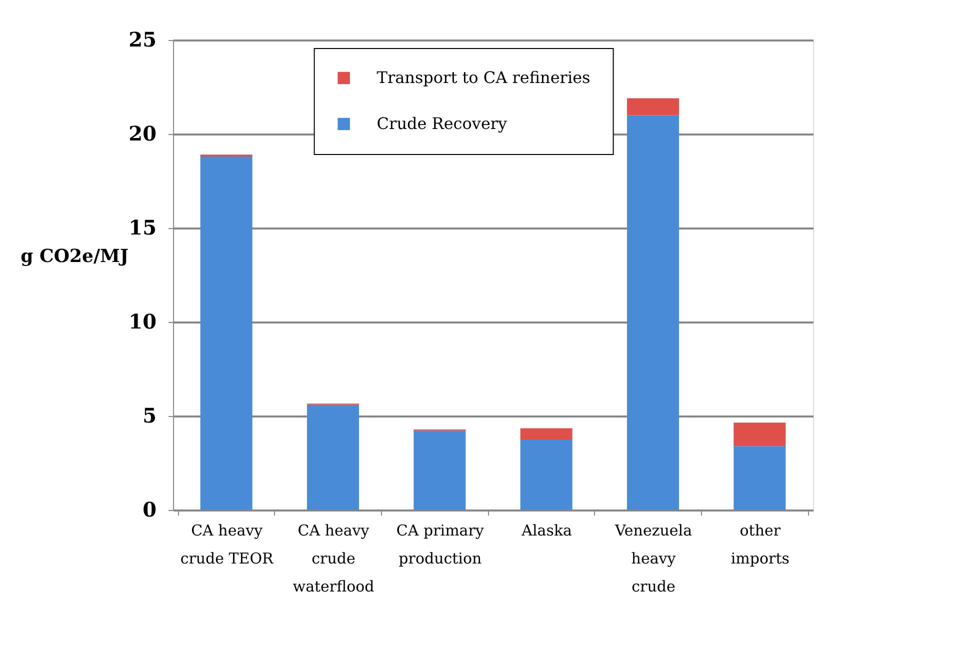 This screenshot has height=647, width=967. Describe the element at coordinates (546, 531) in the screenshot. I see `x-tick-label: Alaska` at that location.